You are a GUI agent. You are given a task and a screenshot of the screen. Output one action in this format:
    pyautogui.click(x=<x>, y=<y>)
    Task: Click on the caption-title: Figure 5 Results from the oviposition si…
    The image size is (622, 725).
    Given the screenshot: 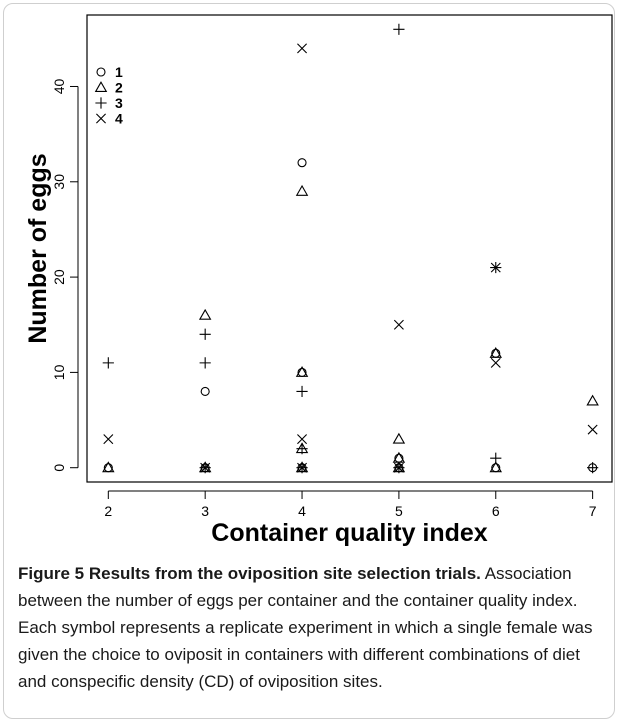 What is the action you would take?
    pyautogui.click(x=249, y=573)
    